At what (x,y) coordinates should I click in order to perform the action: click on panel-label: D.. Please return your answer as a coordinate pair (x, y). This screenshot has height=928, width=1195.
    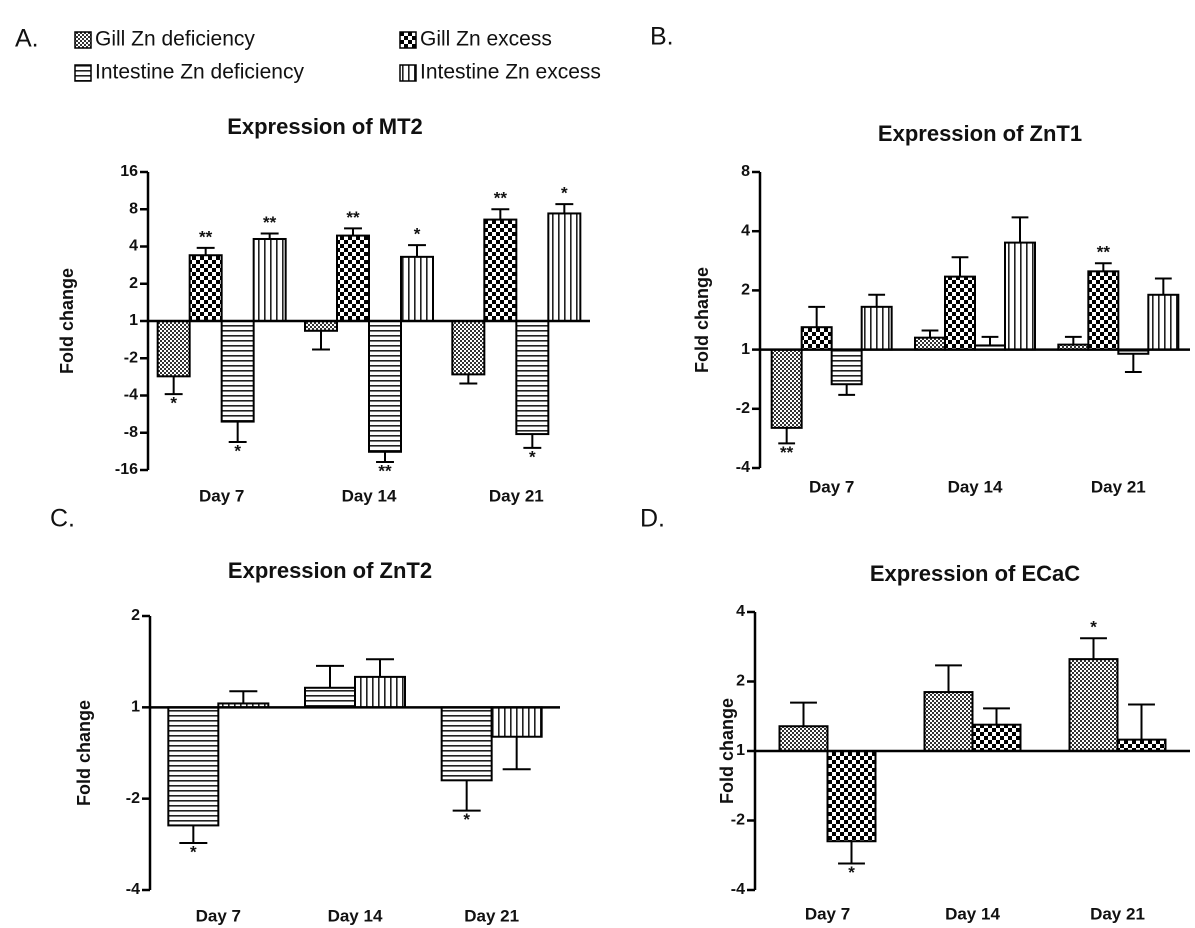
    Looking at the image, I should click on (652, 519).